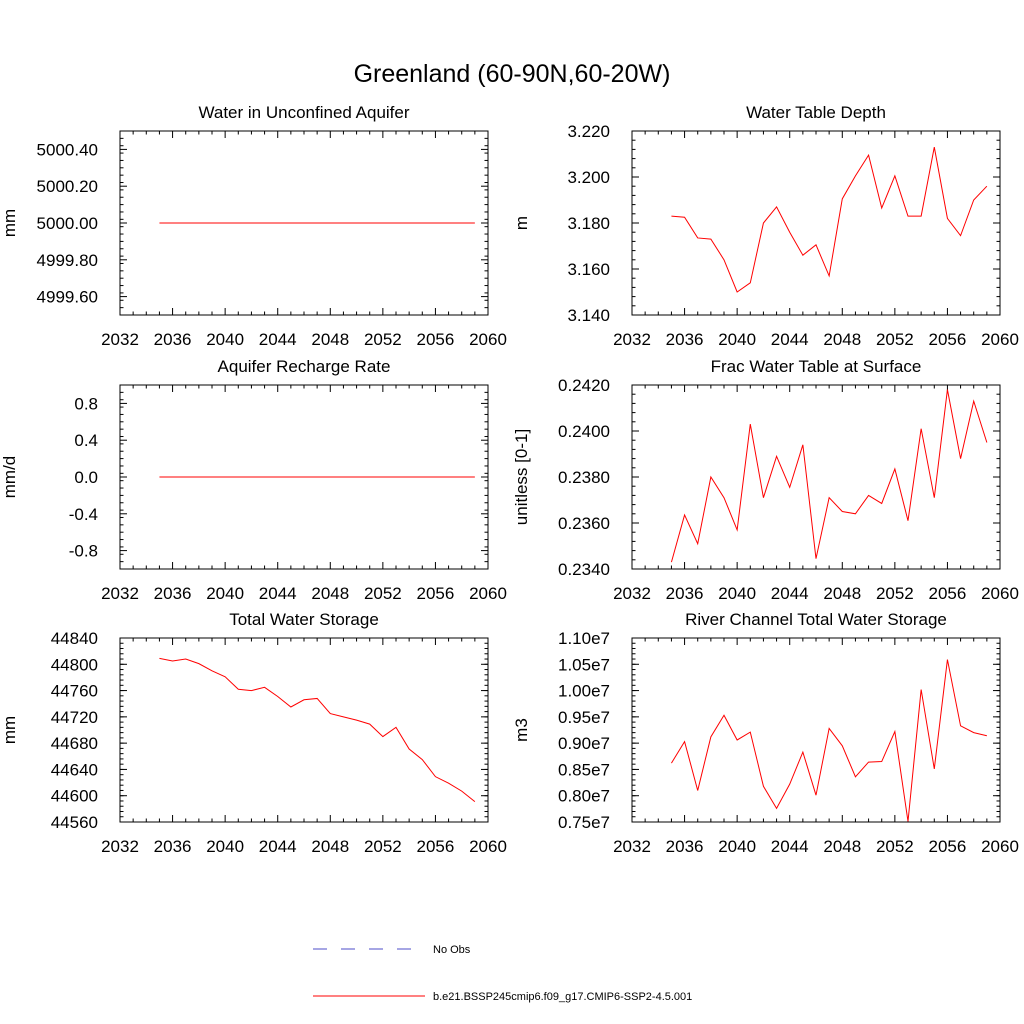  I want to click on y-tick-label: 3.180, so click(588, 223).